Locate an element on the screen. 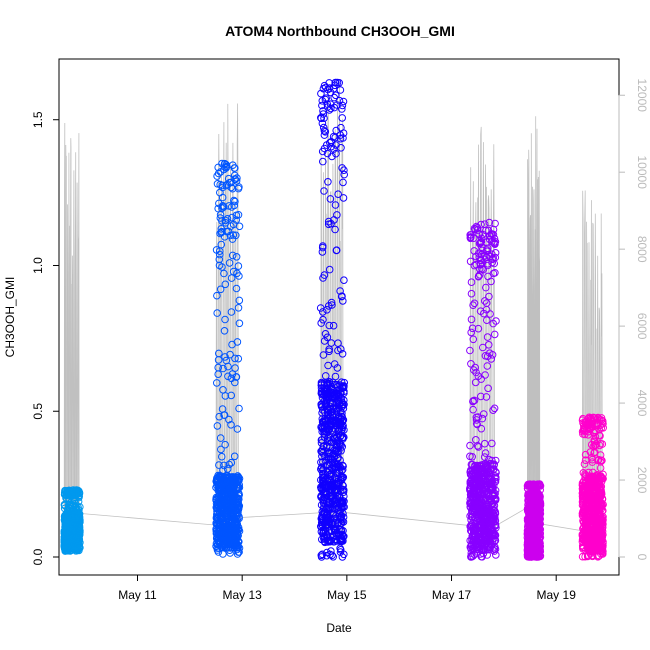 Image resolution: width=650 pixels, height=650 pixels. y2-tick-label: 0 is located at coordinates (642, 557).